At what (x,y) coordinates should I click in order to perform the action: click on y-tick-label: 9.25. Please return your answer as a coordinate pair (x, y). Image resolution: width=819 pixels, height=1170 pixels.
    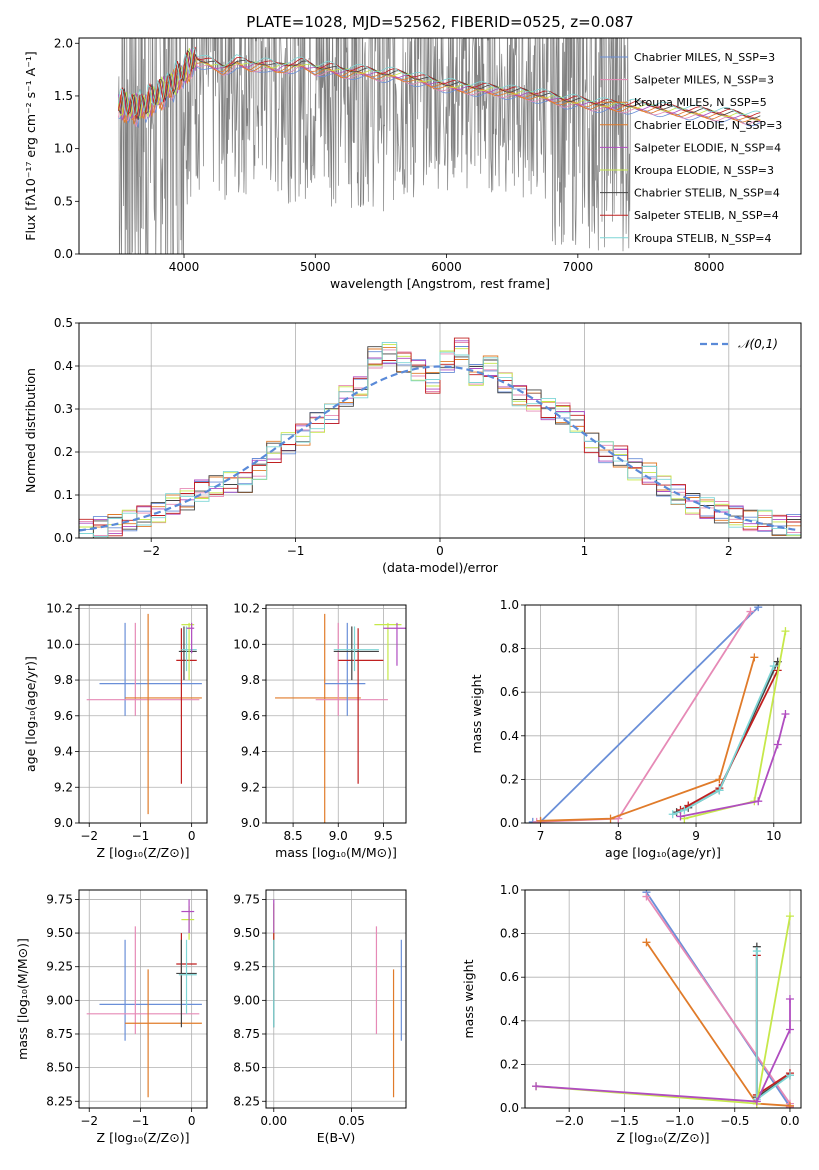
    Looking at the image, I should click on (59, 967).